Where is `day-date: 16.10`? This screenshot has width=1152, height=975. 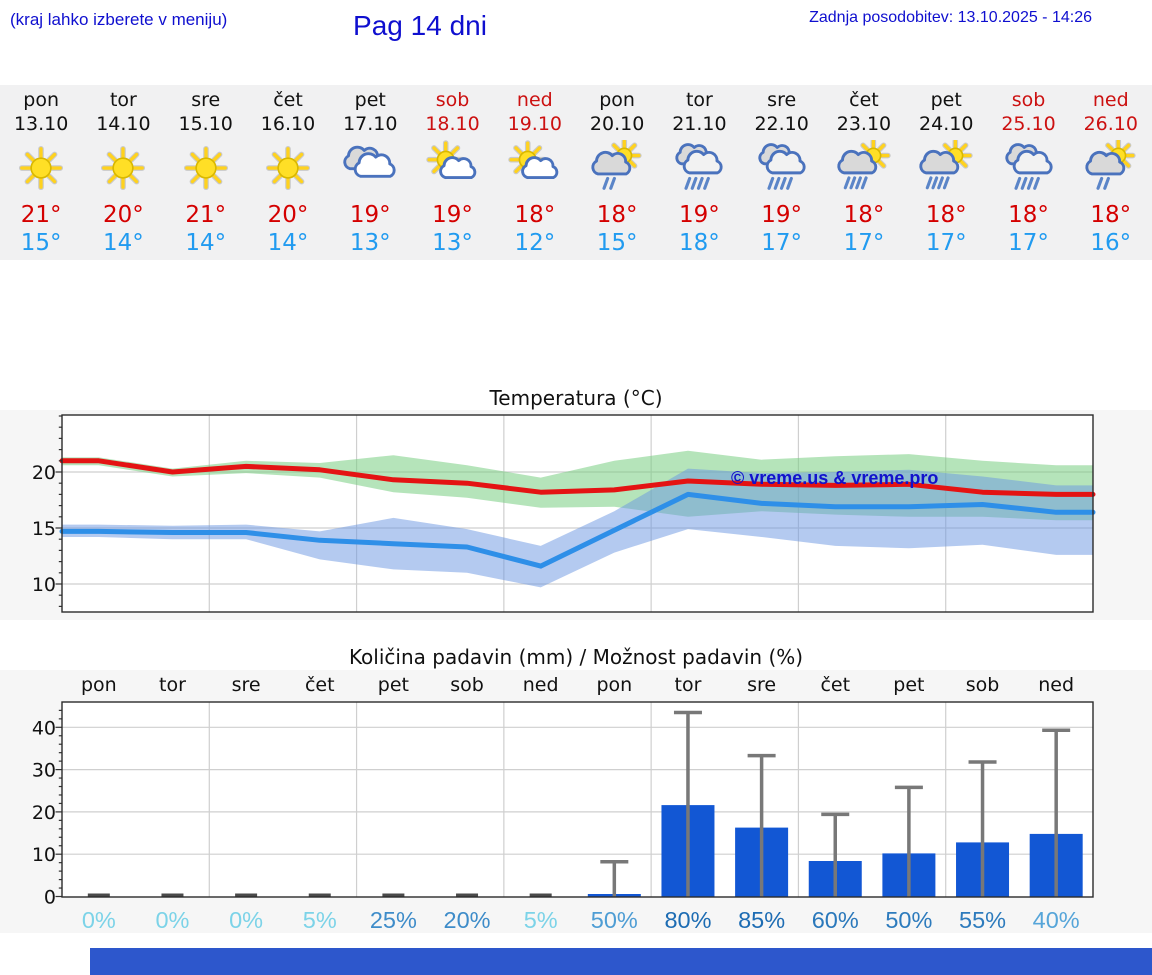
day-date: 16.10 is located at coordinates (288, 124).